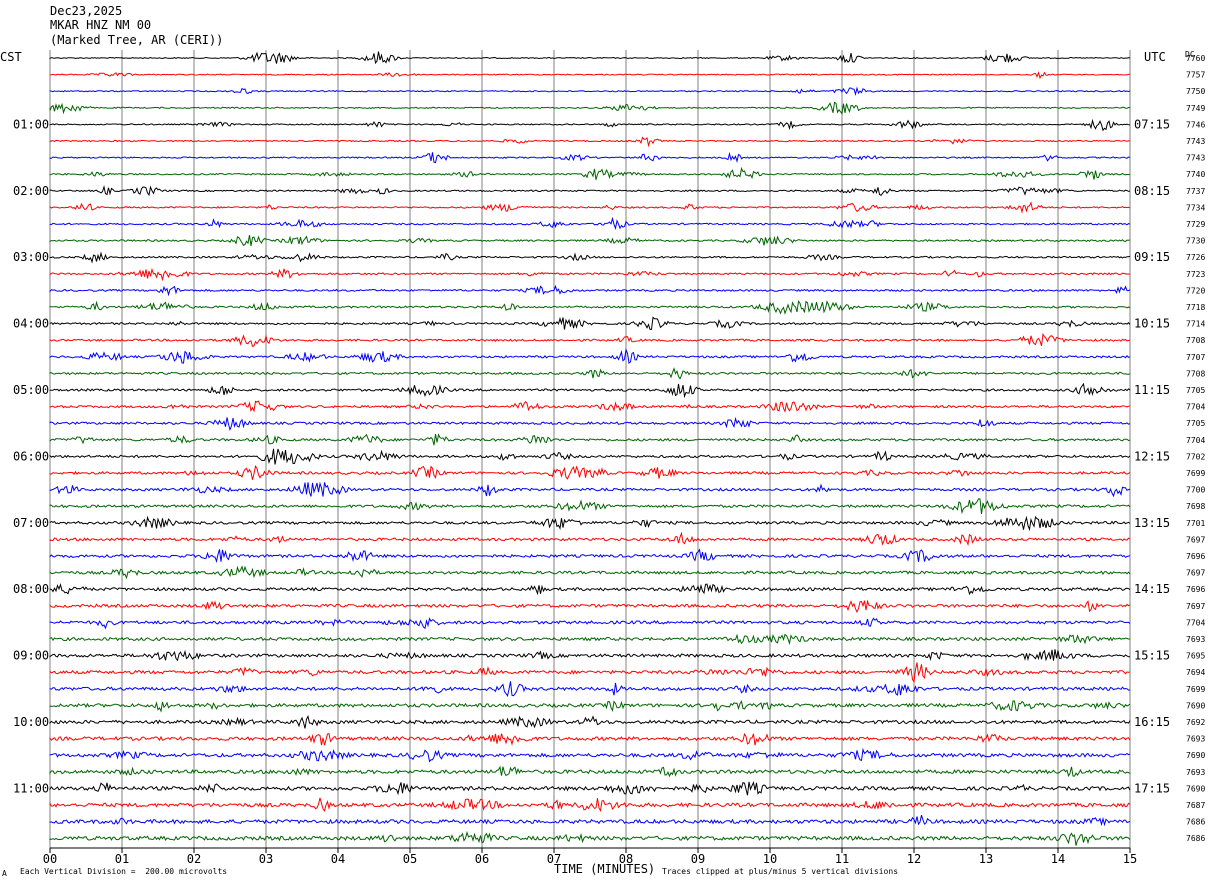  Describe the element at coordinates (1152, 191) in the screenshot. I see `utc-label: 08:15` at that location.